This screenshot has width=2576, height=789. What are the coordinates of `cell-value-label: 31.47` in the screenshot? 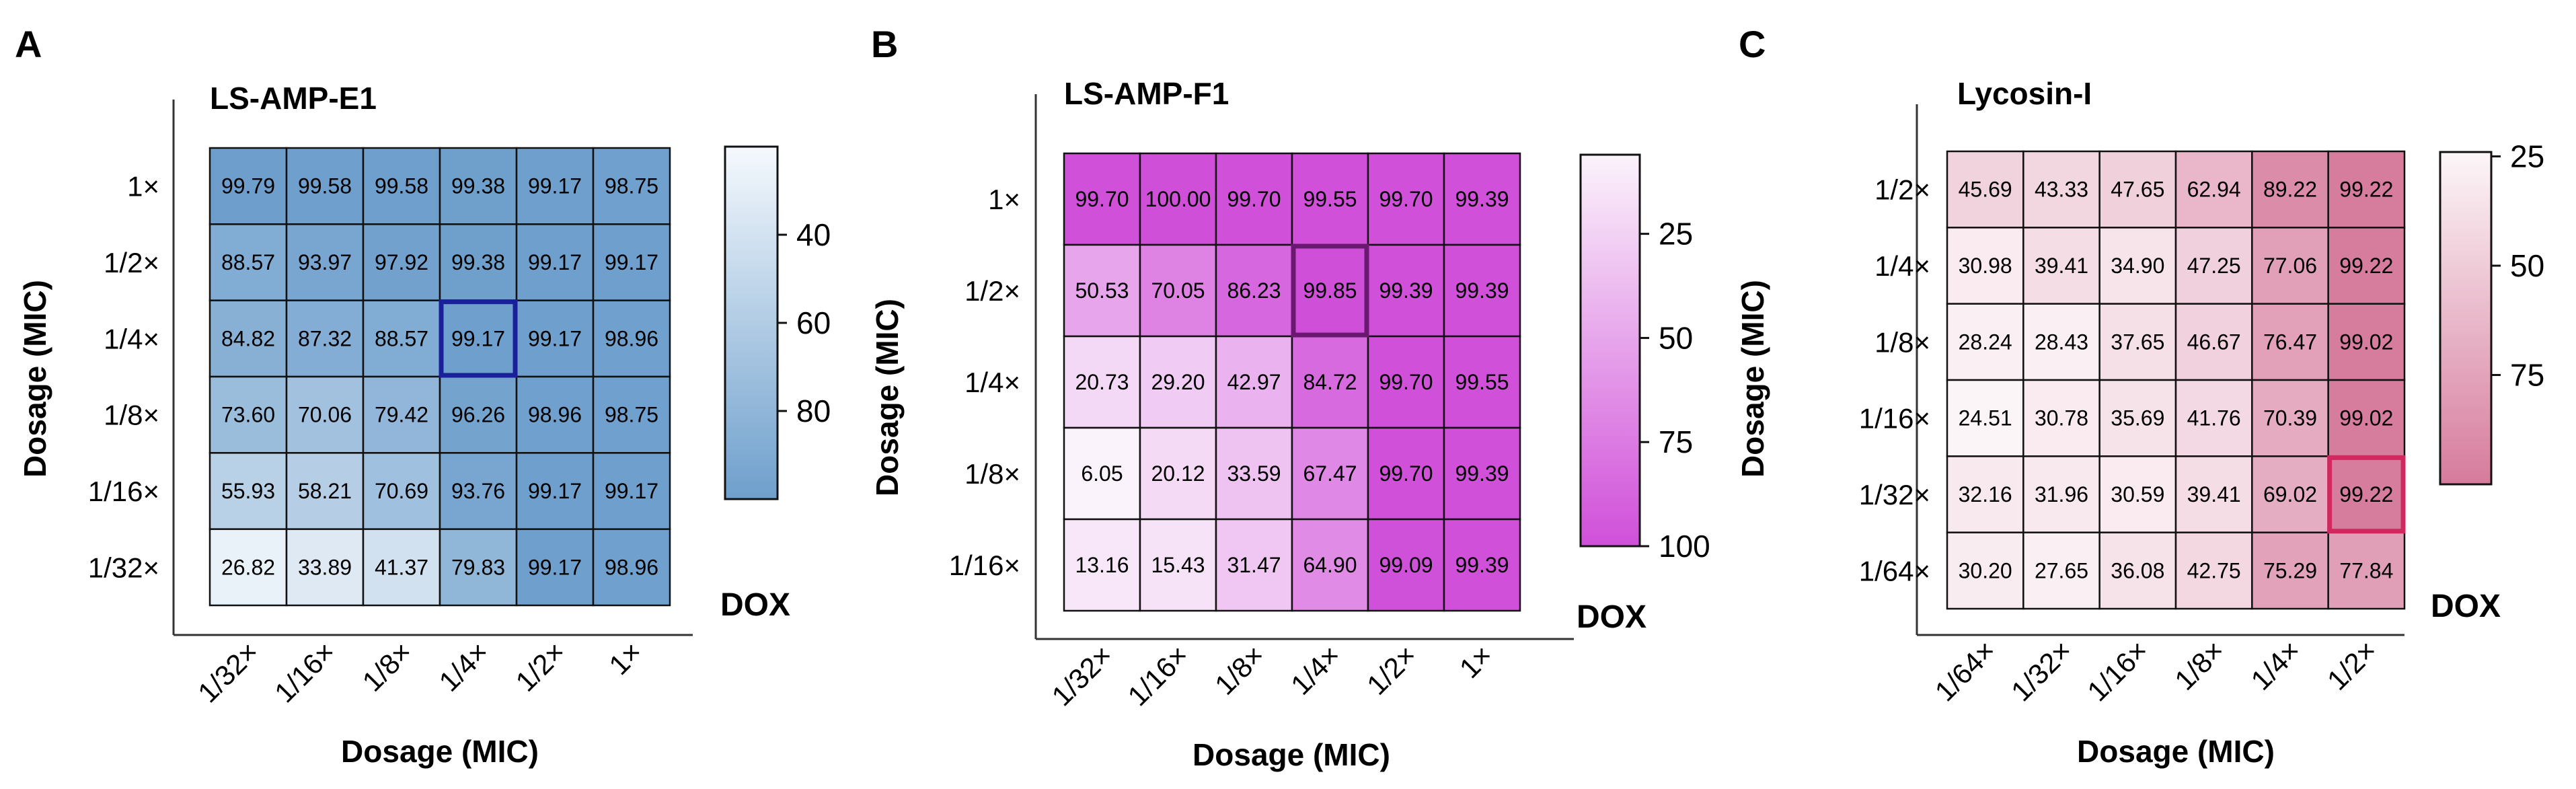 It's located at (1254, 565).